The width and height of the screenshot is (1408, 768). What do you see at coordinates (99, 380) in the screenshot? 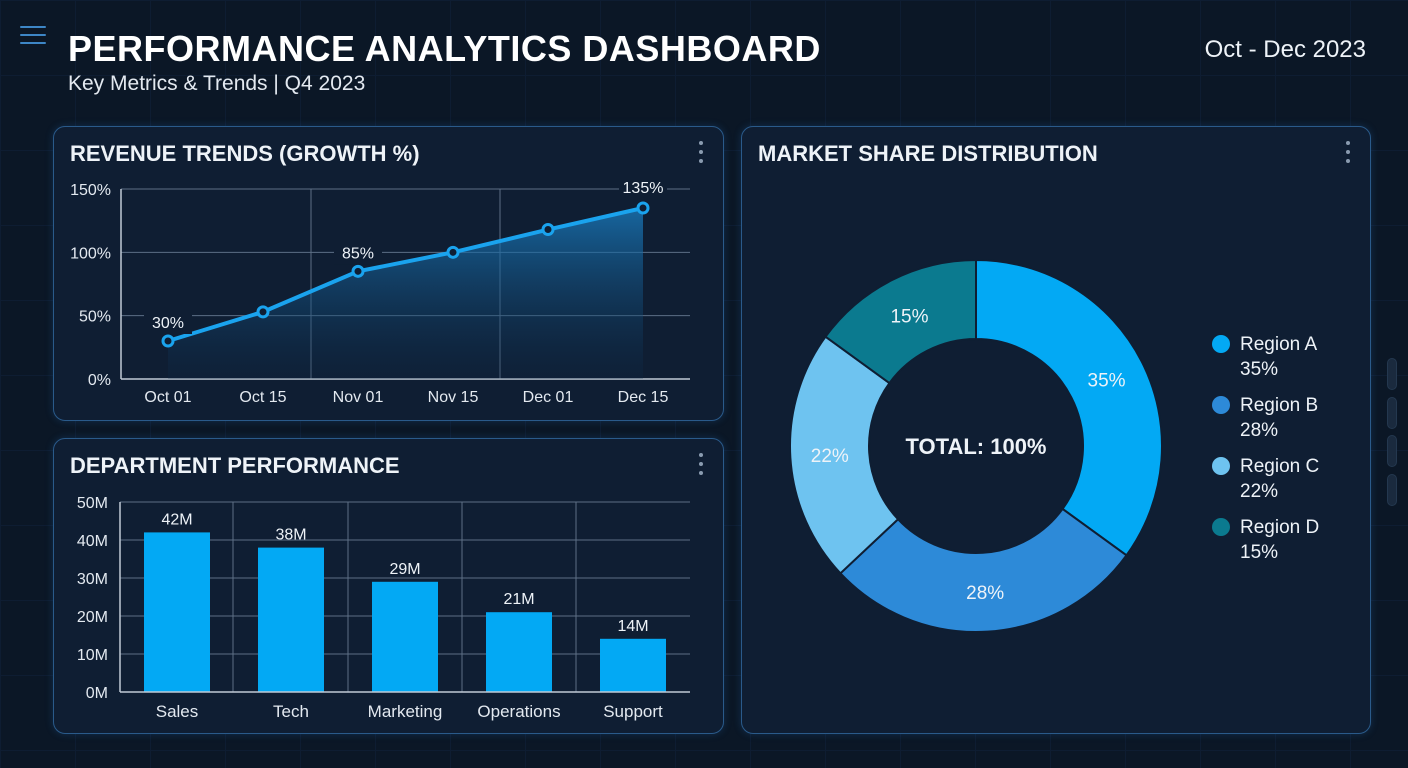
I see `y-tick-label: 0%` at bounding box center [99, 380].